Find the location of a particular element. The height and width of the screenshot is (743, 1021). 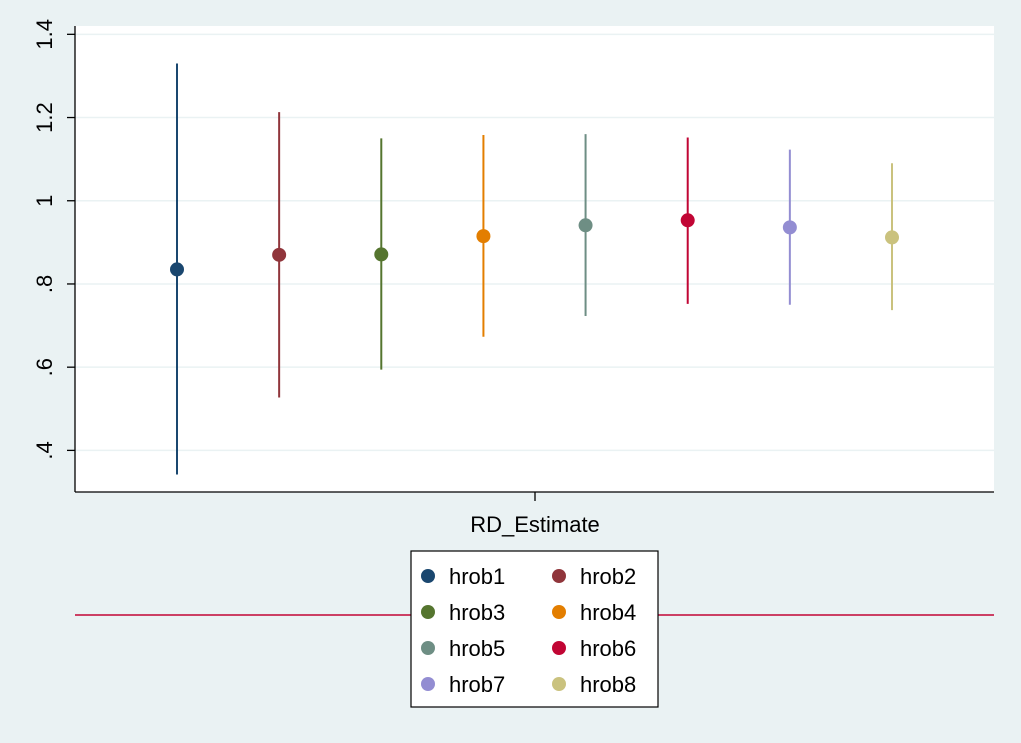

estimate-point-hrob4 is located at coordinates (483, 236).